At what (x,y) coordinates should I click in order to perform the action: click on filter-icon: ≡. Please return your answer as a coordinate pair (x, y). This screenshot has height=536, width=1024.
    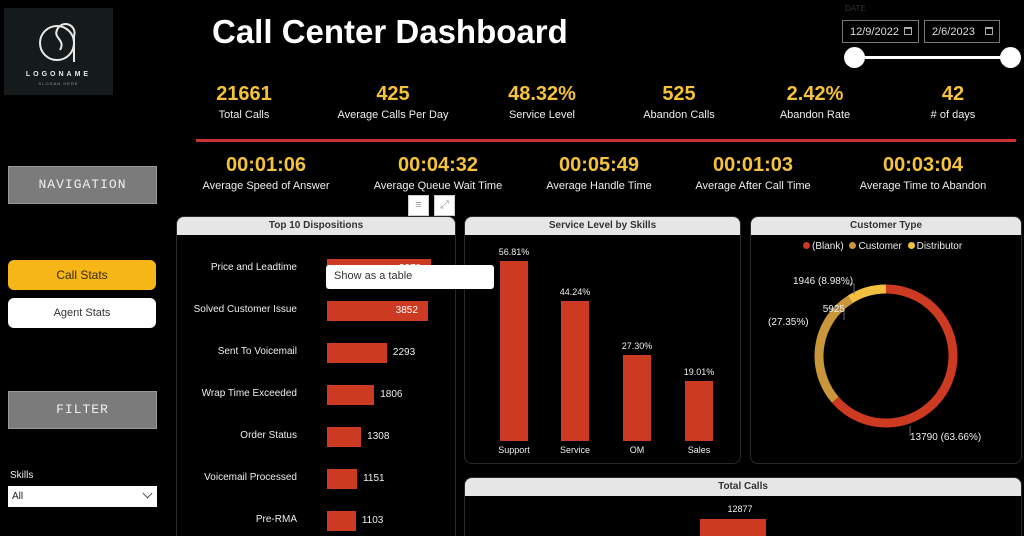
    Looking at the image, I should click on (418, 205).